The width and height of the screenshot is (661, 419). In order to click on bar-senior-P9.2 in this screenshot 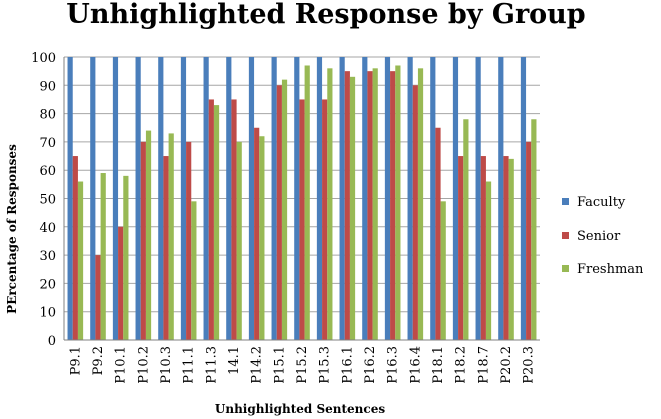, I will do `click(98, 297)`.